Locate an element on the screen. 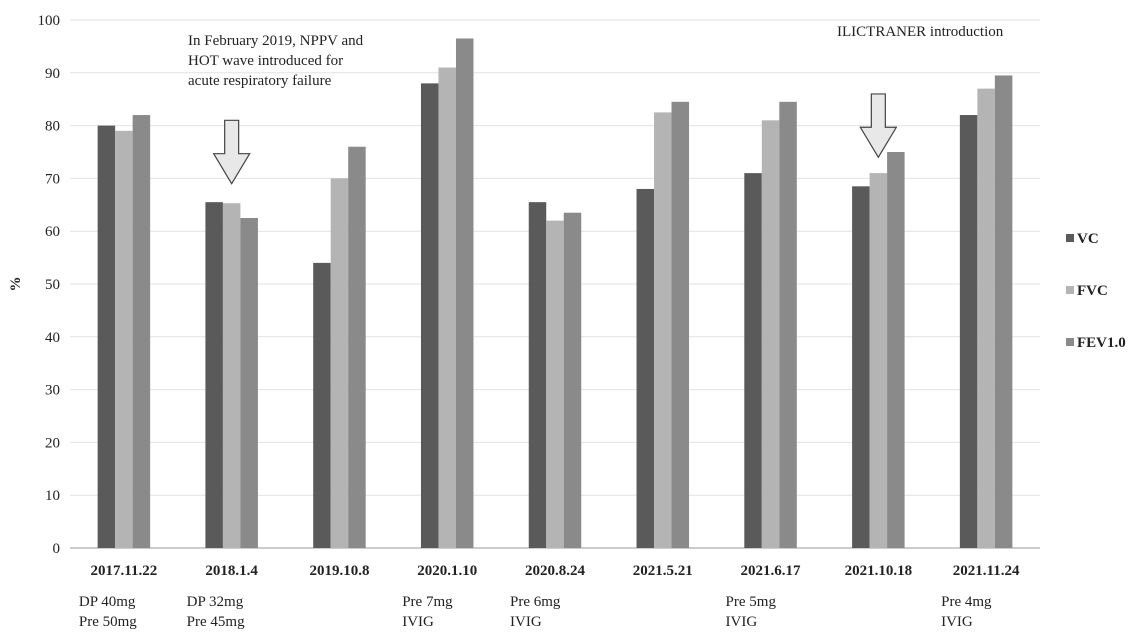 The width and height of the screenshot is (1139, 635). x-tick-label: 2020.1.10 is located at coordinates (447, 571).